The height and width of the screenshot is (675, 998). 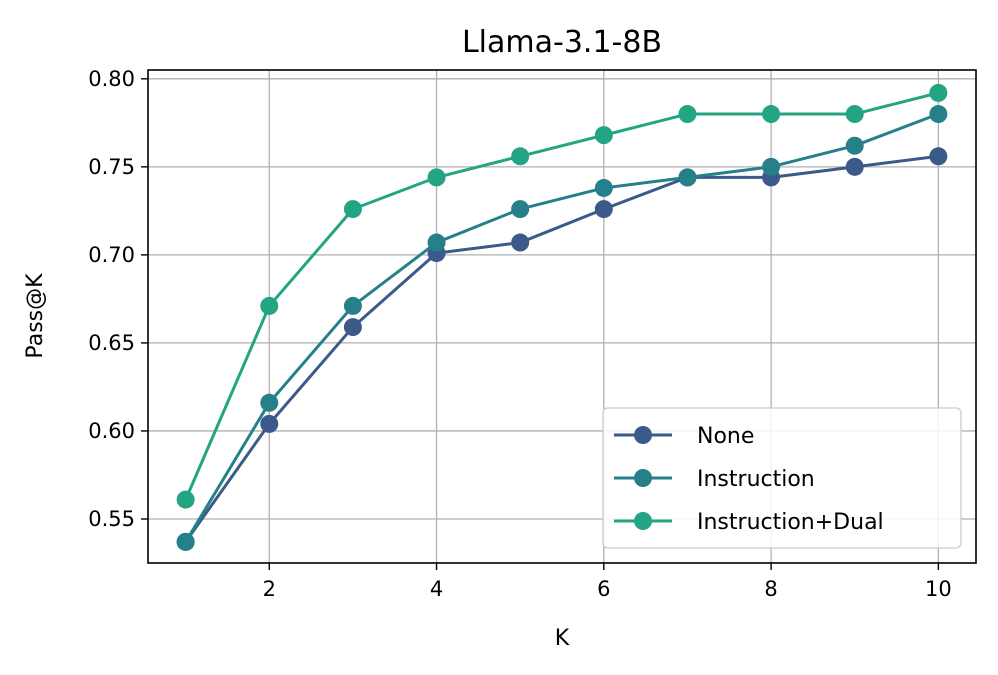 I want to click on y-tick-label: 0.55, so click(x=111, y=519).